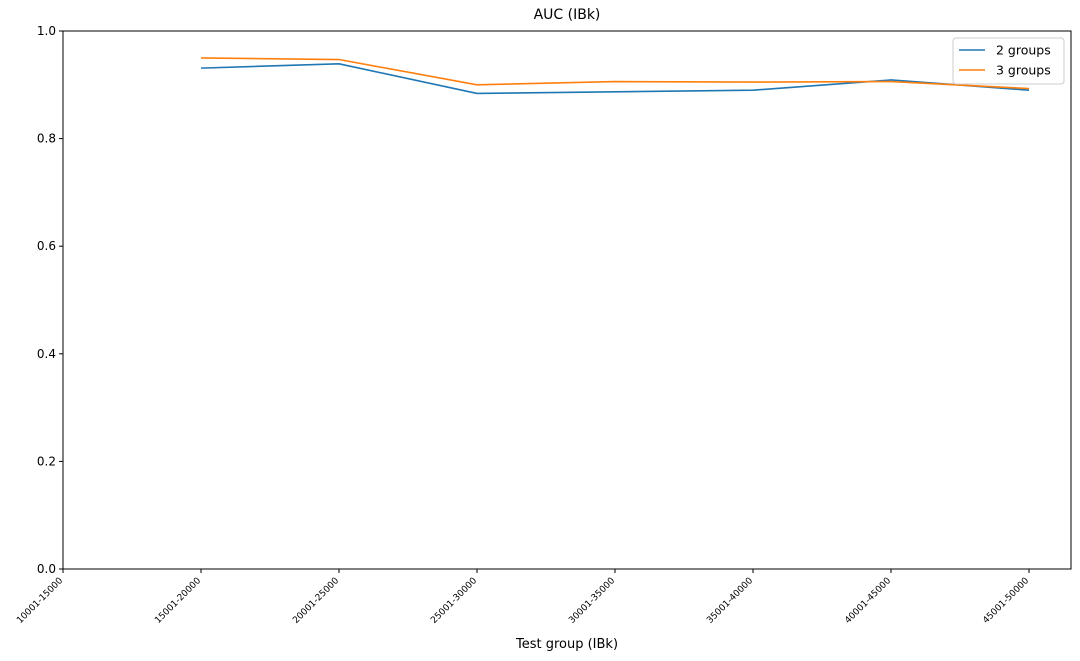 Image resolution: width=1080 pixels, height=661 pixels. What do you see at coordinates (46, 354) in the screenshot?
I see `y-tick-label: 0.4` at bounding box center [46, 354].